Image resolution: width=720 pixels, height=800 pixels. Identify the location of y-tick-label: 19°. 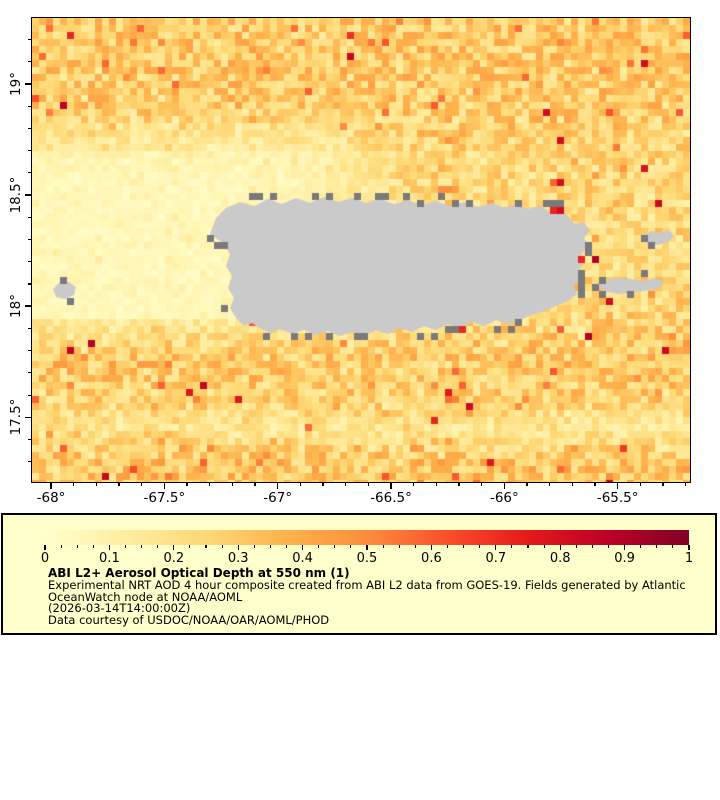
(16, 84).